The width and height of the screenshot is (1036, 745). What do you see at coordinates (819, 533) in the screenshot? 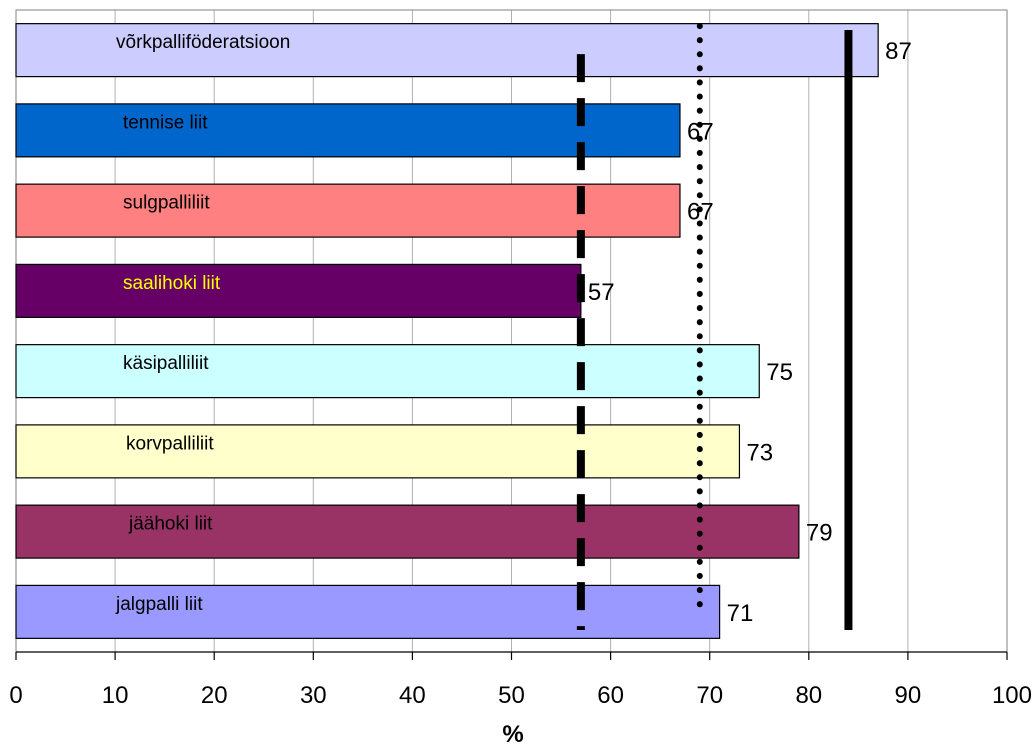
I see `value-label: 79` at bounding box center [819, 533].